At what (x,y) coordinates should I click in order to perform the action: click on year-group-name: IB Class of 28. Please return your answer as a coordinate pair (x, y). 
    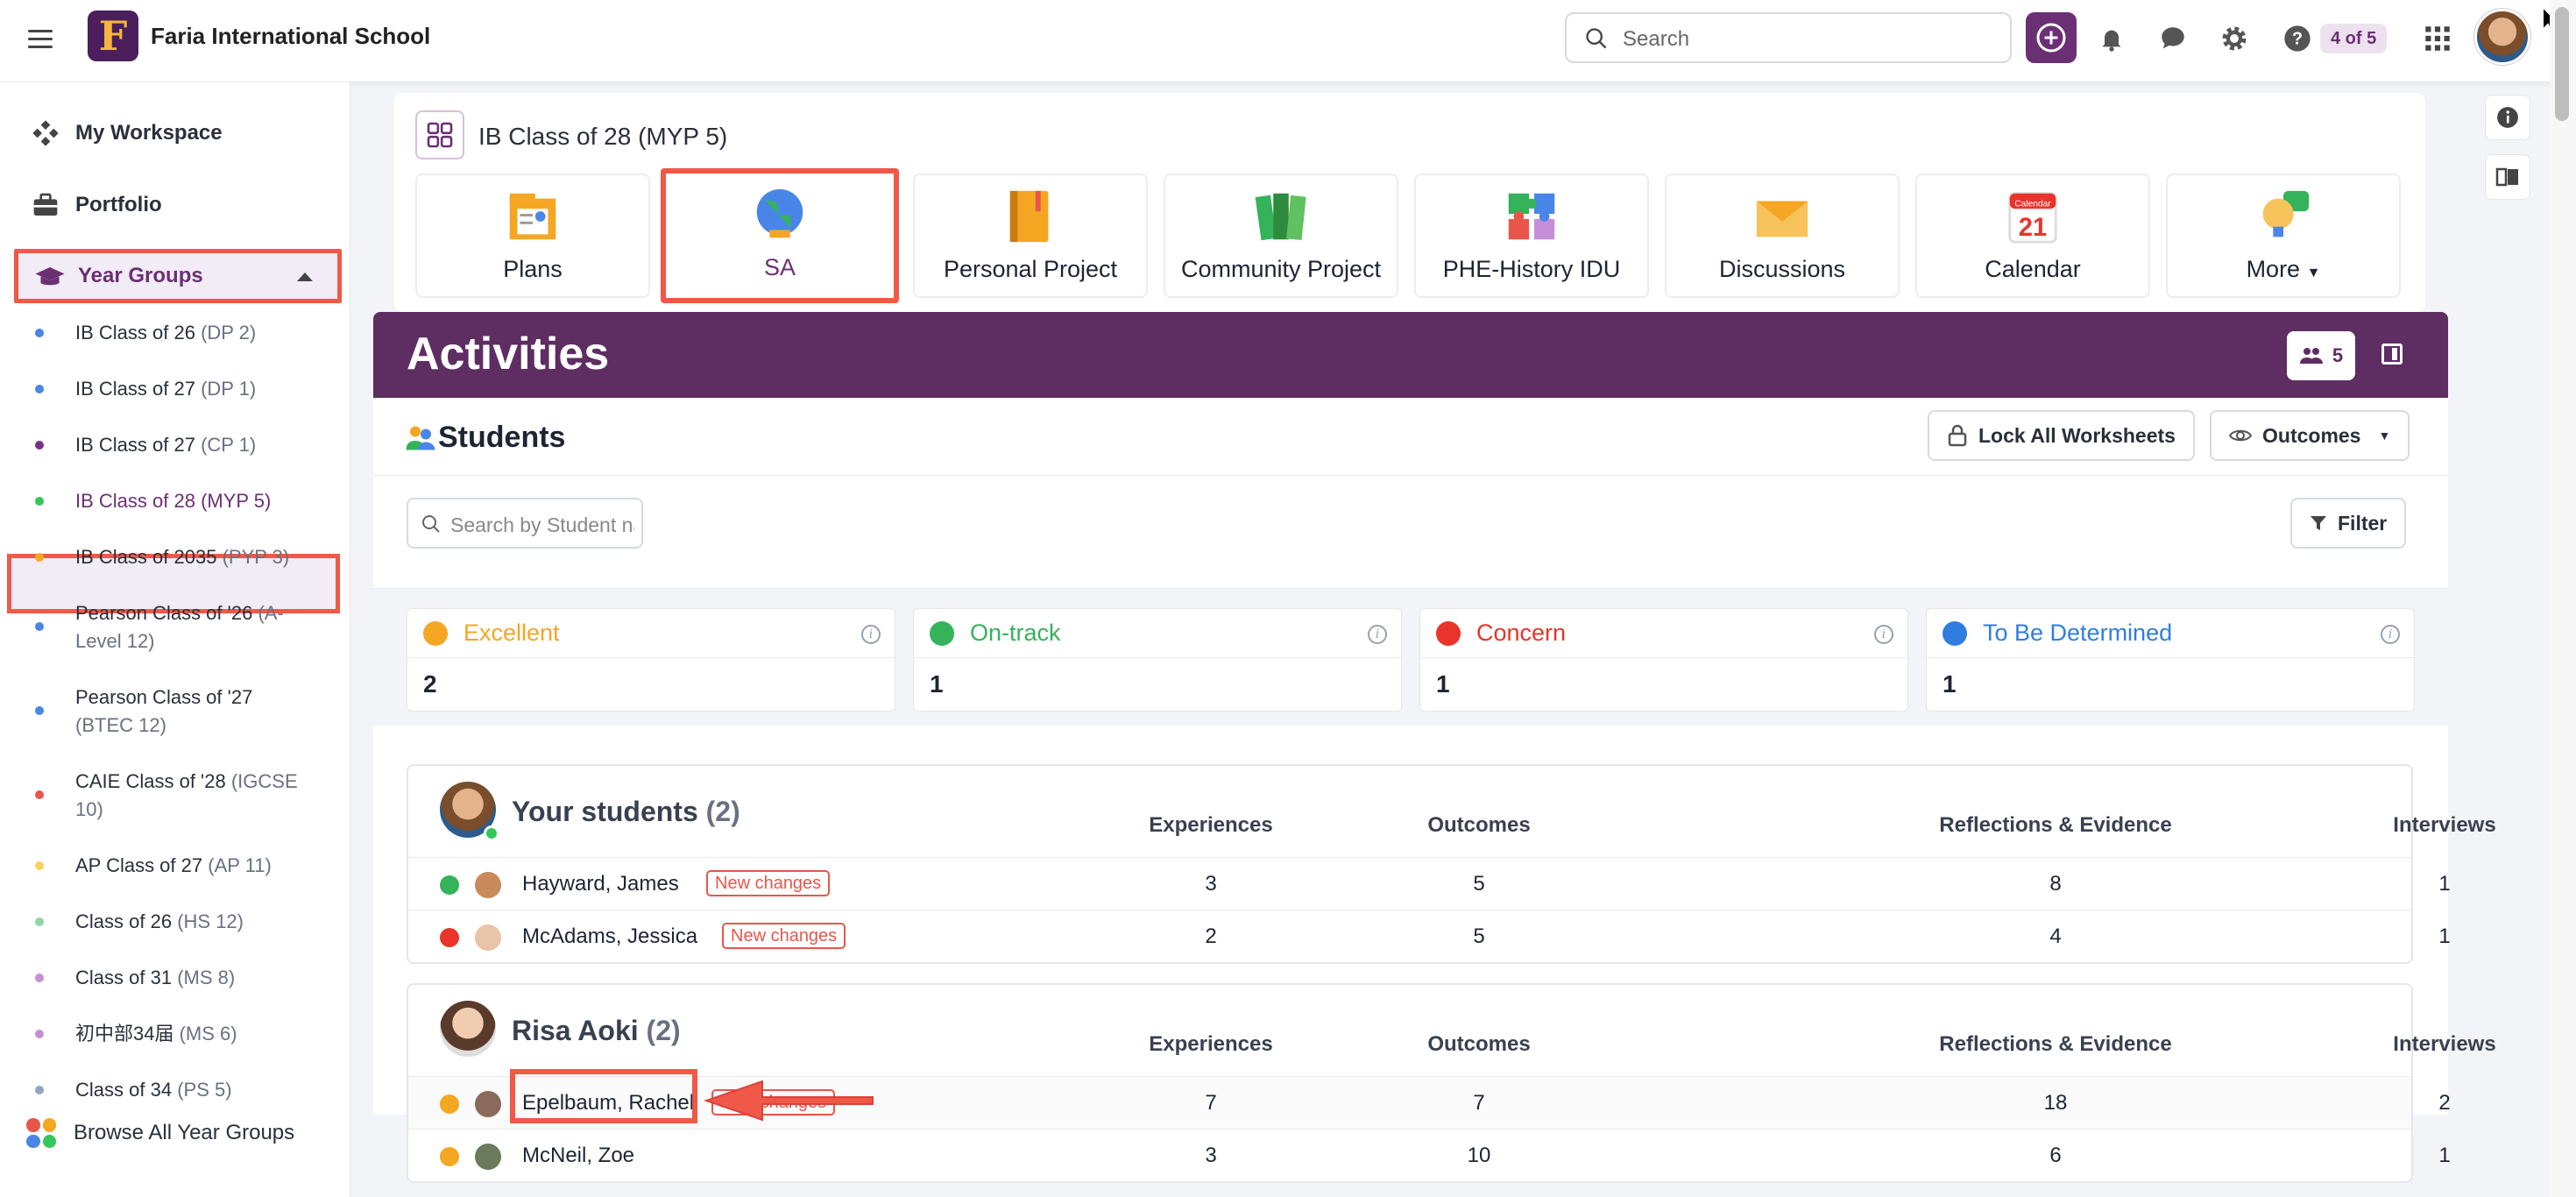
    Looking at the image, I should click on (135, 501).